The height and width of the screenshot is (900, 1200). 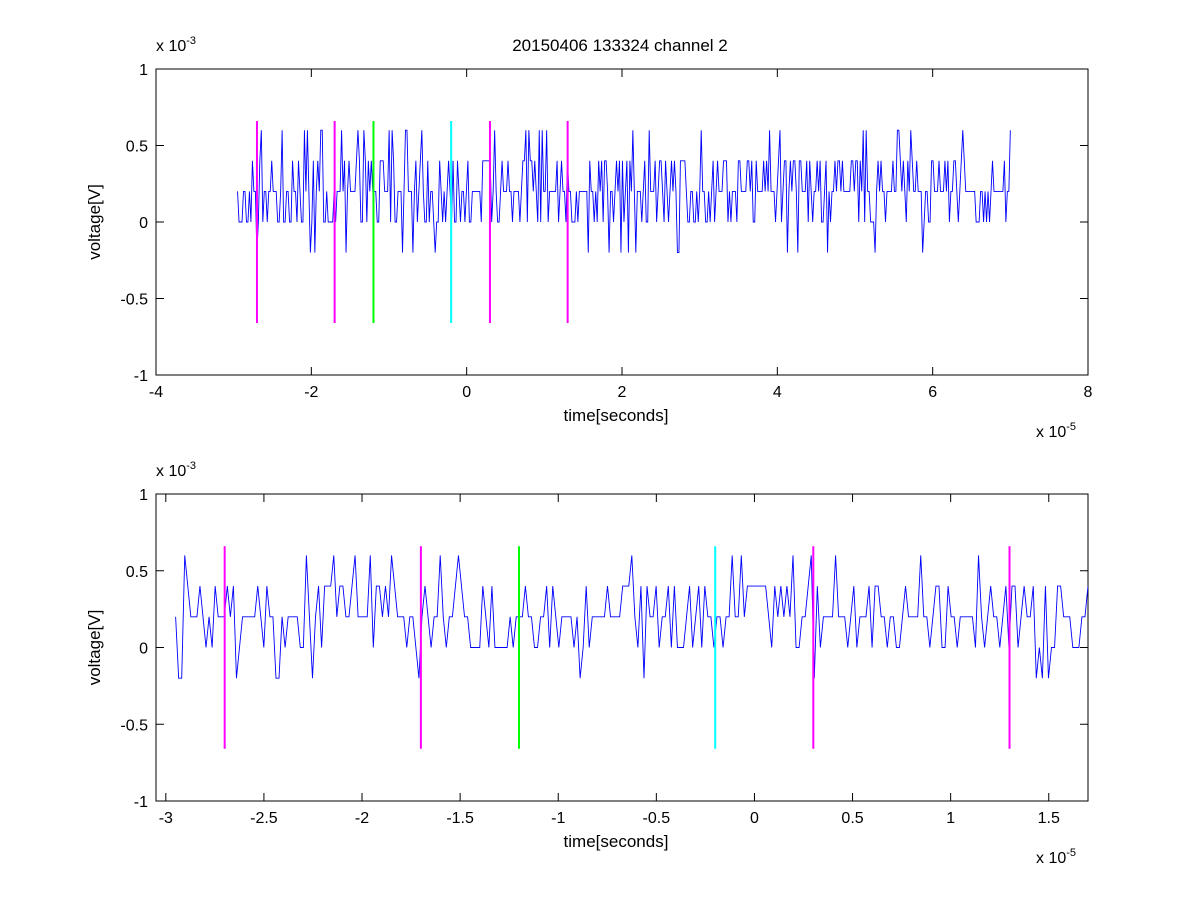 I want to click on x-tick-label: -1.5, so click(x=460, y=818).